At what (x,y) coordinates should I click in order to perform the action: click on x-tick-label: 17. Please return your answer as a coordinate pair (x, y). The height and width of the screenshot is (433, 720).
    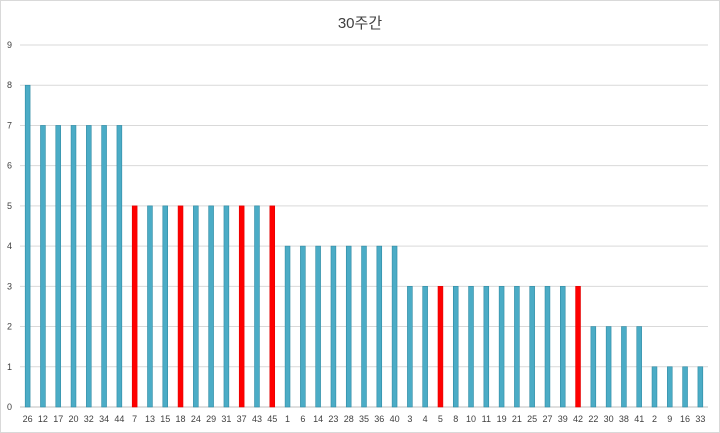
    Looking at the image, I should click on (58, 419).